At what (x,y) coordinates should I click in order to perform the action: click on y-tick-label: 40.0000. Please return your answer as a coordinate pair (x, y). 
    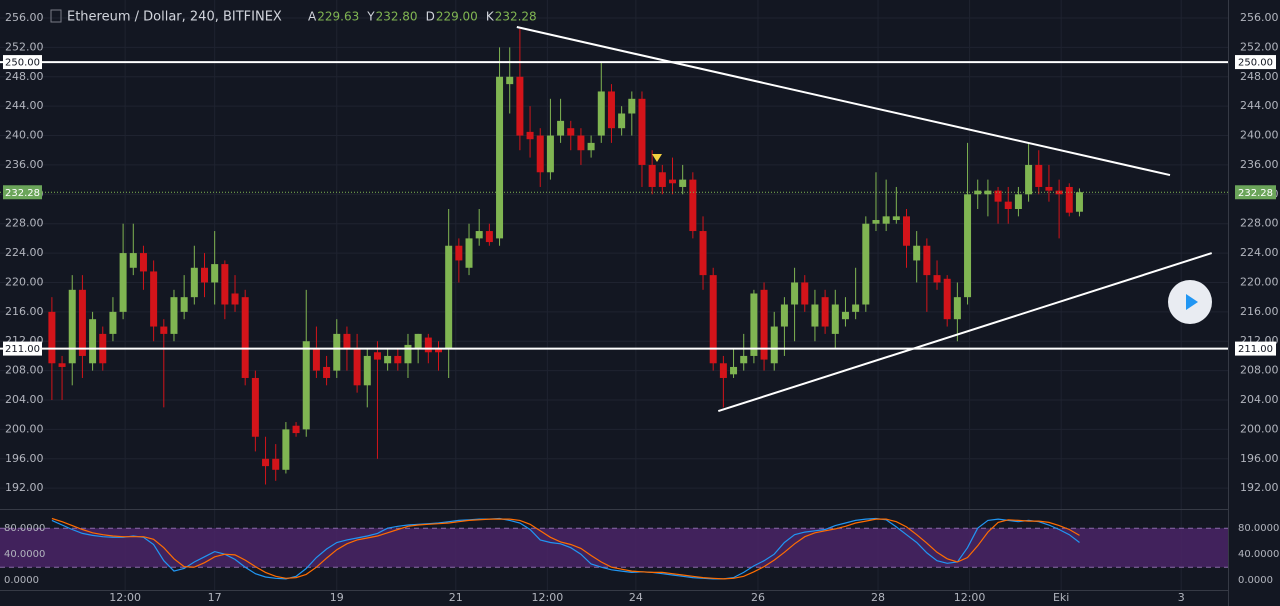
    Looking at the image, I should click on (1258, 554).